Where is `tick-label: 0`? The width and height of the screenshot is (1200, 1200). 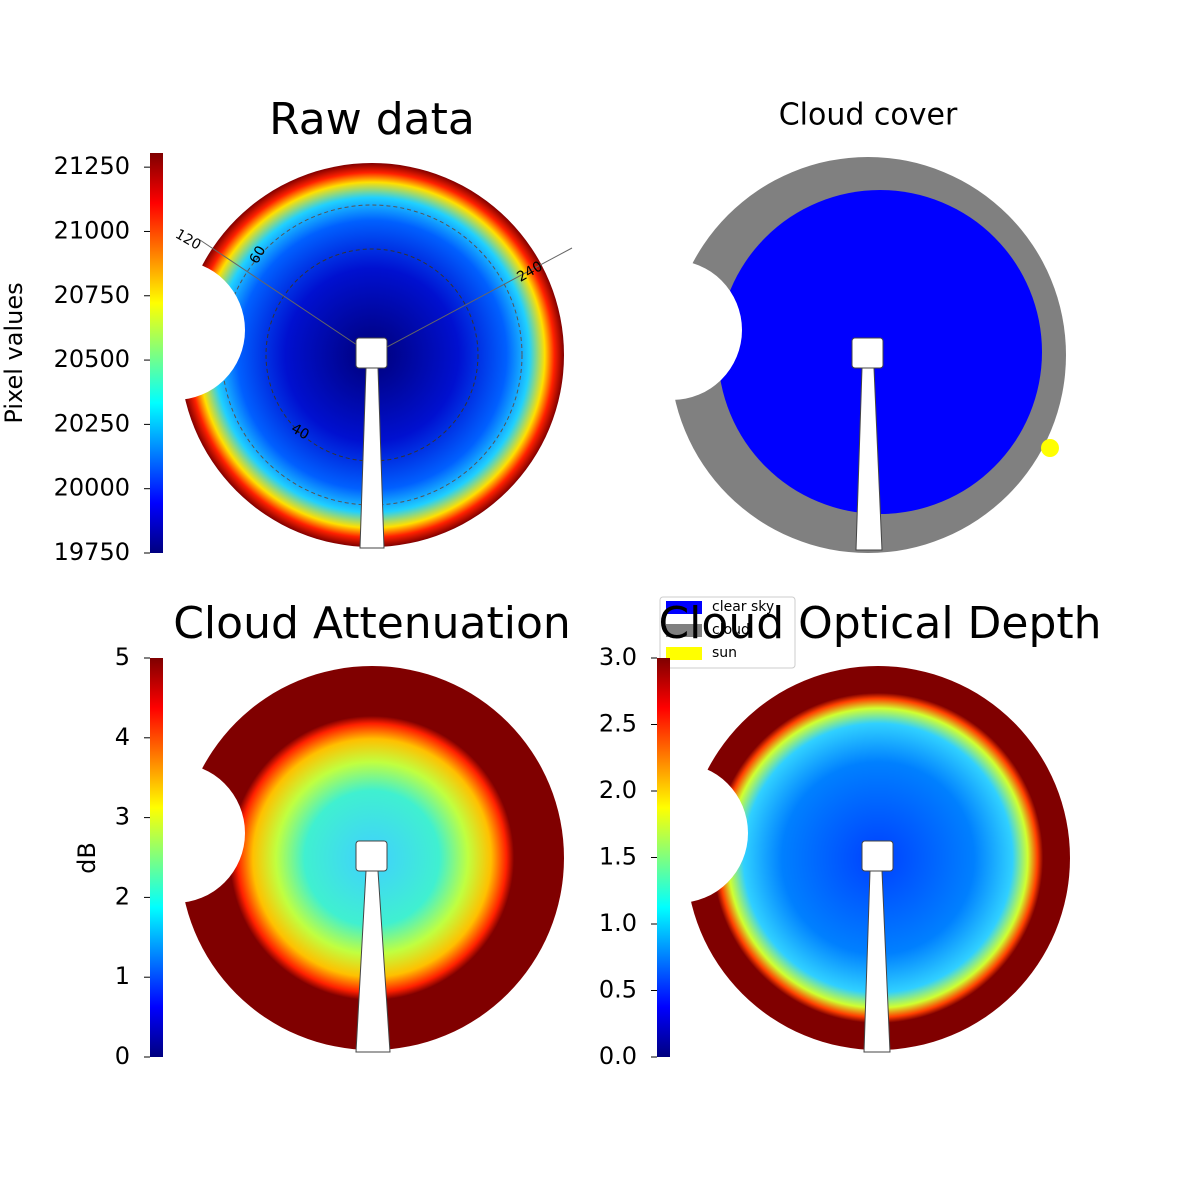 tick-label: 0 is located at coordinates (122, 1056).